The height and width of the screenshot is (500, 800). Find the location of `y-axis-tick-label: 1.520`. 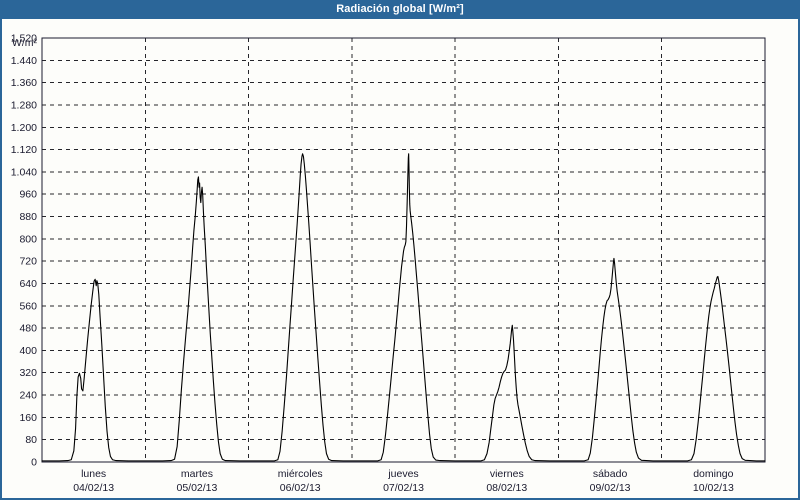

y-axis-tick-label: 1.520 is located at coordinates (24, 39).